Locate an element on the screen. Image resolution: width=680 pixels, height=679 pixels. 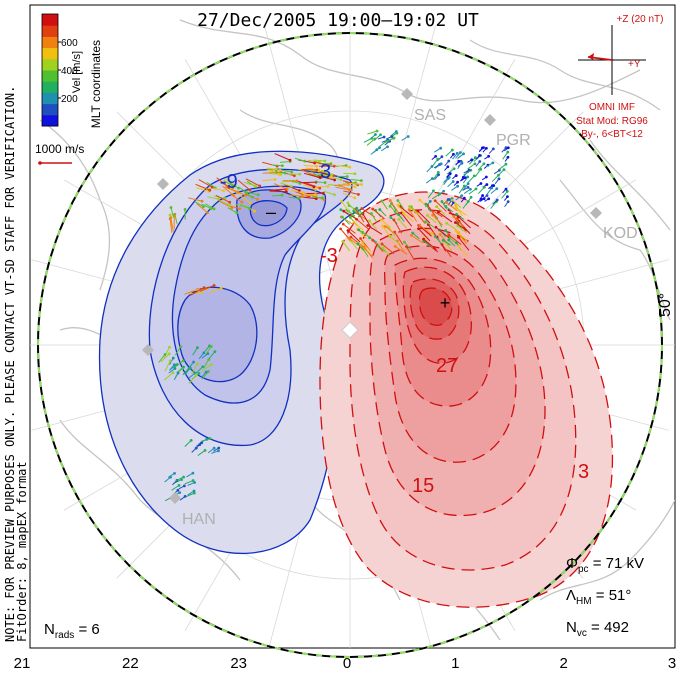
stat-model: Stat Mod: RG96 is located at coordinates (612, 121).